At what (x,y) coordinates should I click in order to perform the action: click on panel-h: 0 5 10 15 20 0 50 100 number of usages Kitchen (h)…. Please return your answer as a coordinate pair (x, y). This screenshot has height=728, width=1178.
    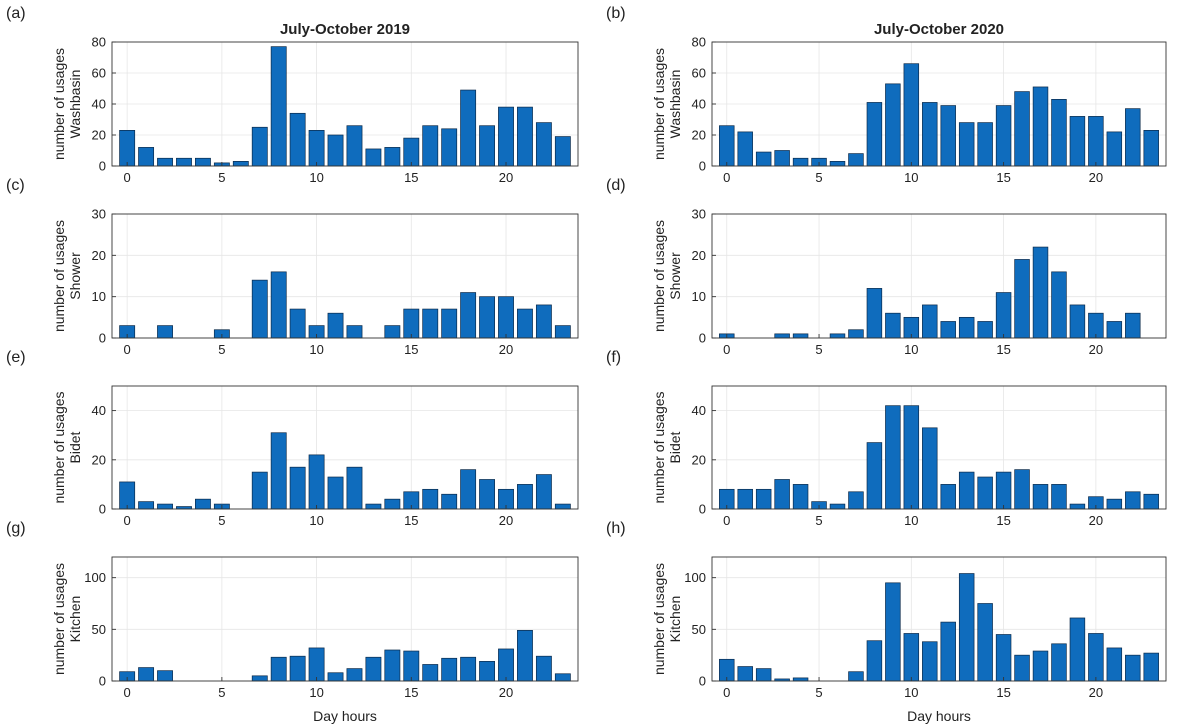
    Looking at the image, I should click on (886, 622).